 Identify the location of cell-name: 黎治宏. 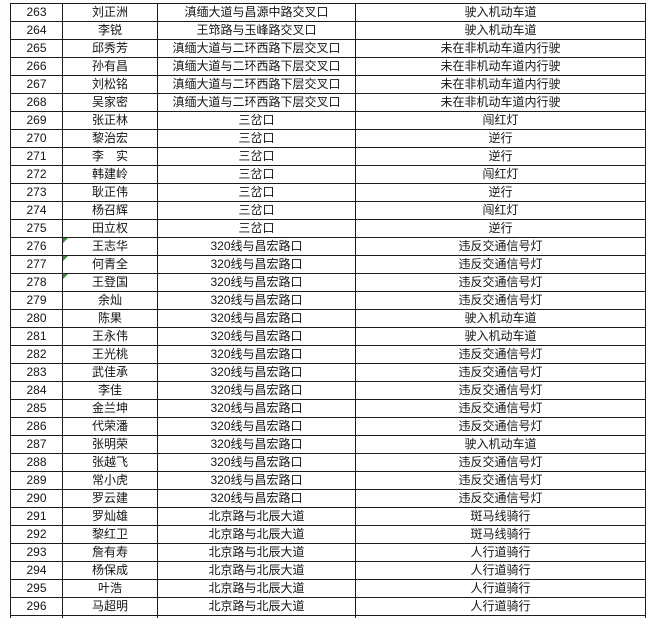
(110, 139).